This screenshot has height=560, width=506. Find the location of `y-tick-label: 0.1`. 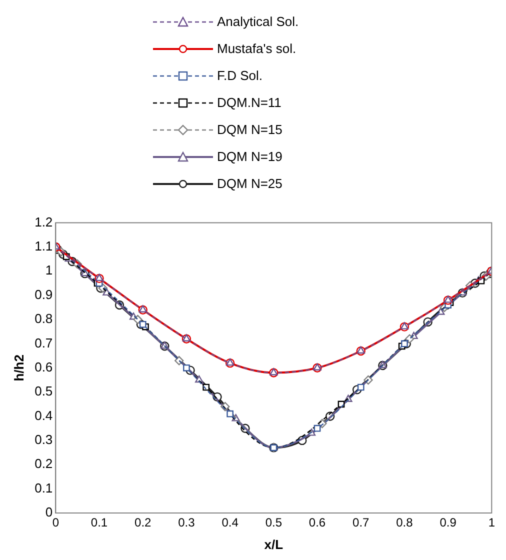

y-tick-label: 0.1 is located at coordinates (43, 488).